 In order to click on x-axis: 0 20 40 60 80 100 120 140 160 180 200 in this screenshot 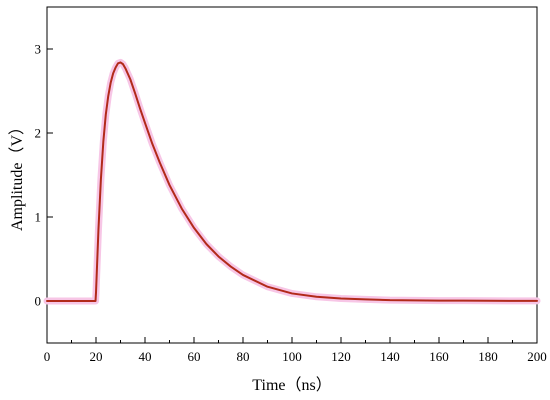, I will do `click(295, 350)`.